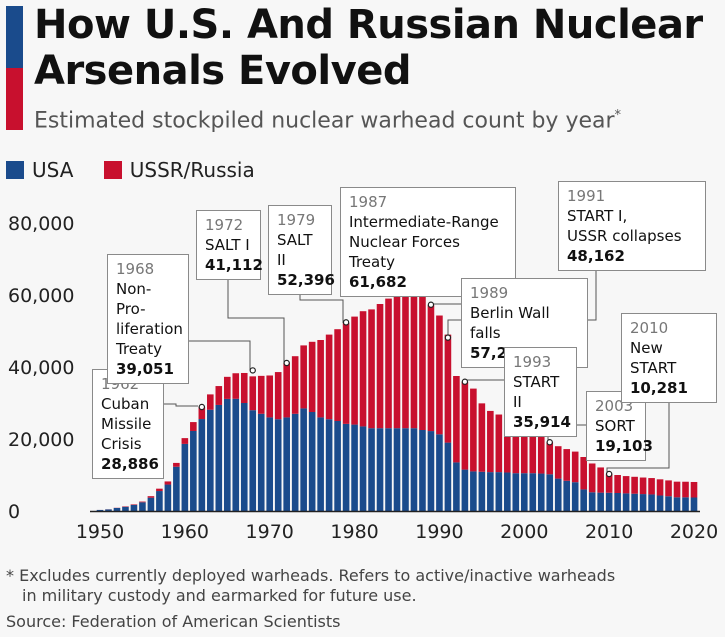 The width and height of the screenshot is (725, 637). I want to click on bar-russia-2000, so click(524, 452).